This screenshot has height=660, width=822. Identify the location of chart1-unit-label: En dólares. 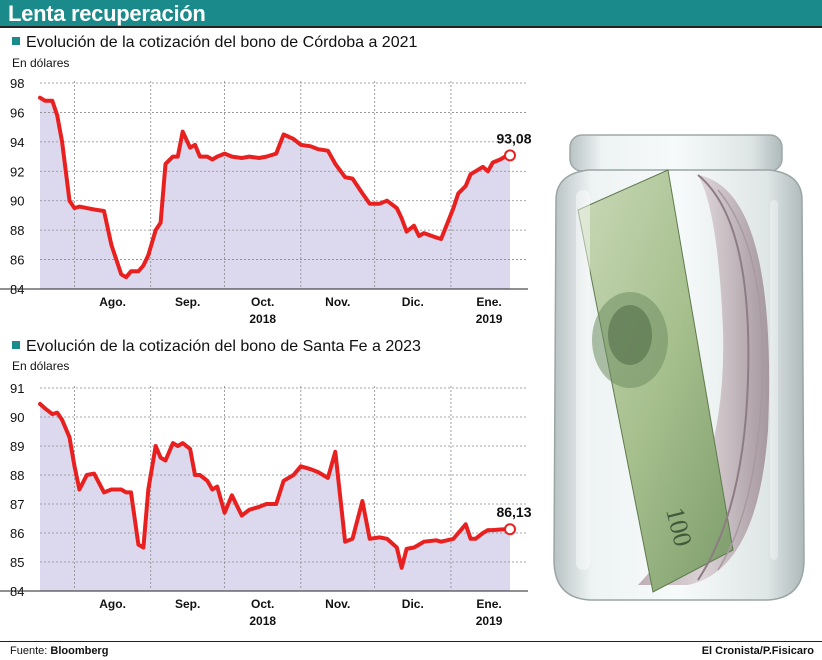
(41, 63).